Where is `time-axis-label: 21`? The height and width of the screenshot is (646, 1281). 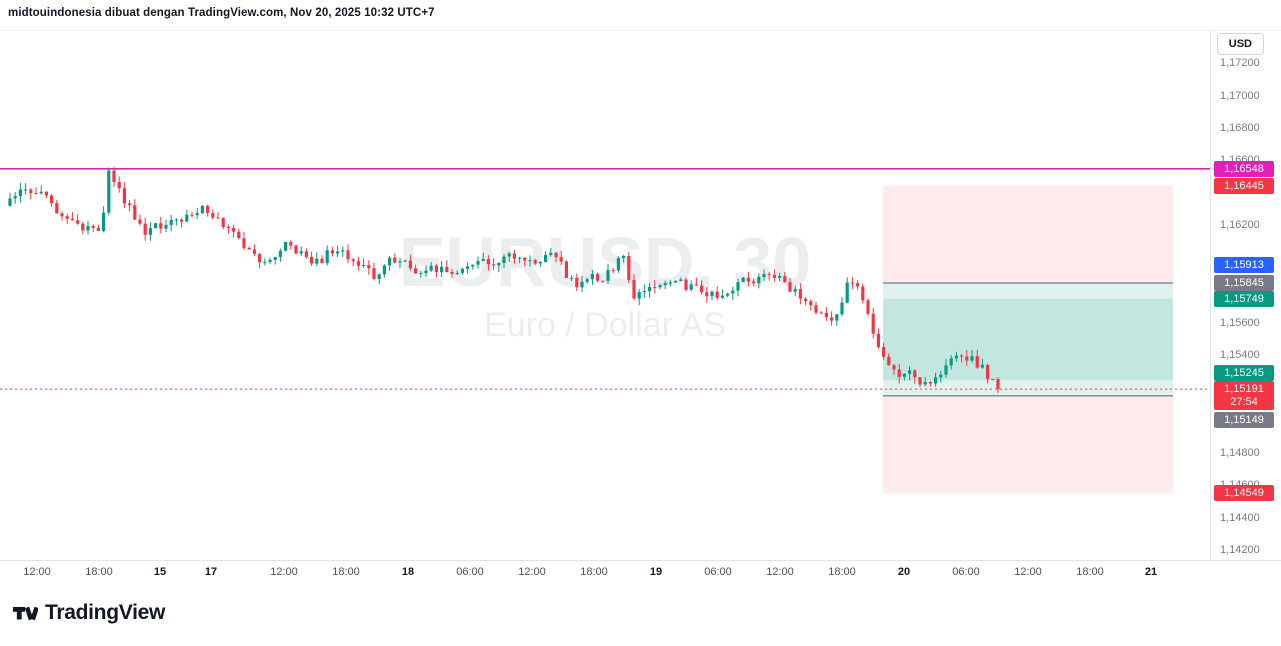 time-axis-label: 21 is located at coordinates (1151, 572).